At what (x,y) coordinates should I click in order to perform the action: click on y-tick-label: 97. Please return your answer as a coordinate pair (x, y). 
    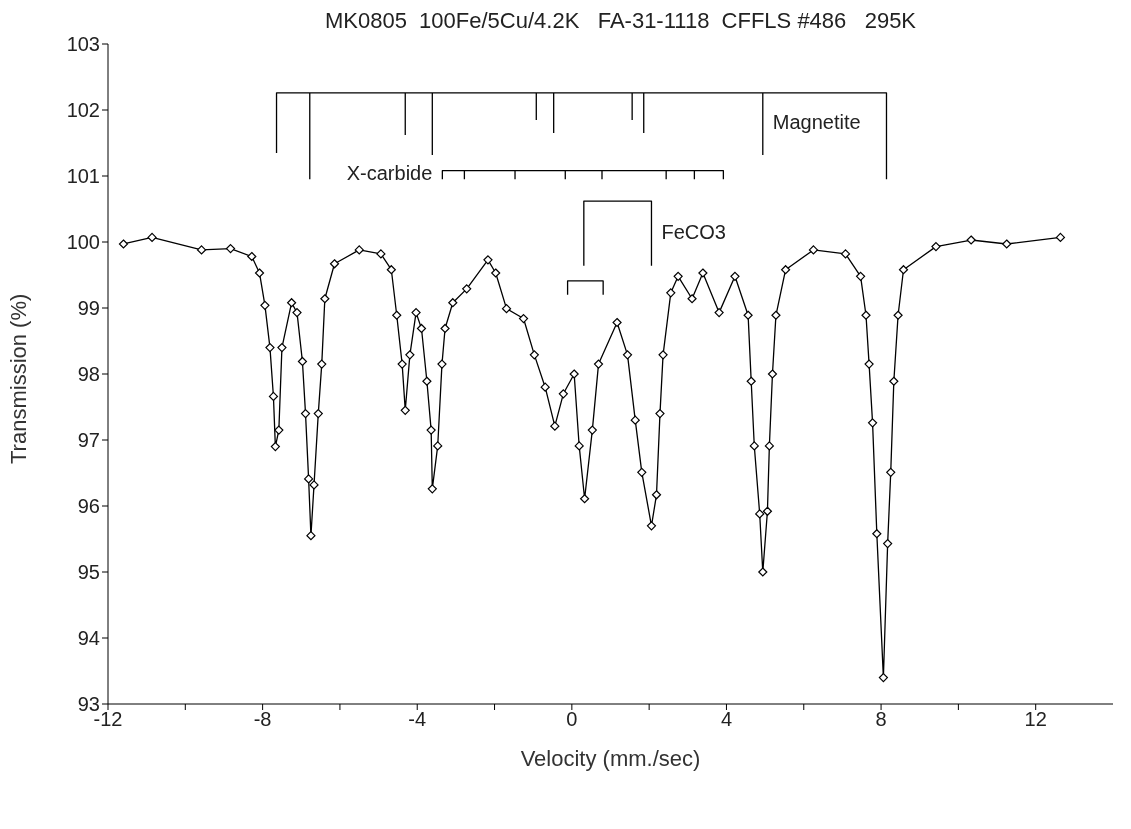
    Looking at the image, I should click on (88, 440).